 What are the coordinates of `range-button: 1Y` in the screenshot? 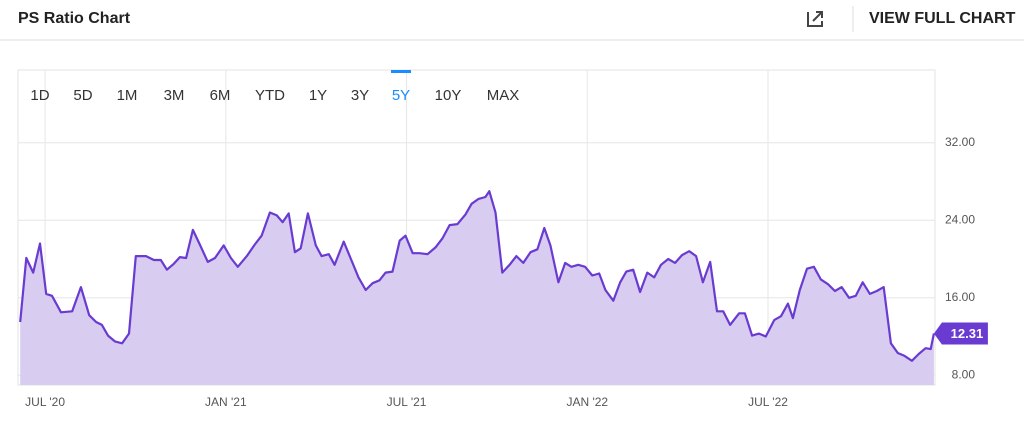 It's located at (318, 95).